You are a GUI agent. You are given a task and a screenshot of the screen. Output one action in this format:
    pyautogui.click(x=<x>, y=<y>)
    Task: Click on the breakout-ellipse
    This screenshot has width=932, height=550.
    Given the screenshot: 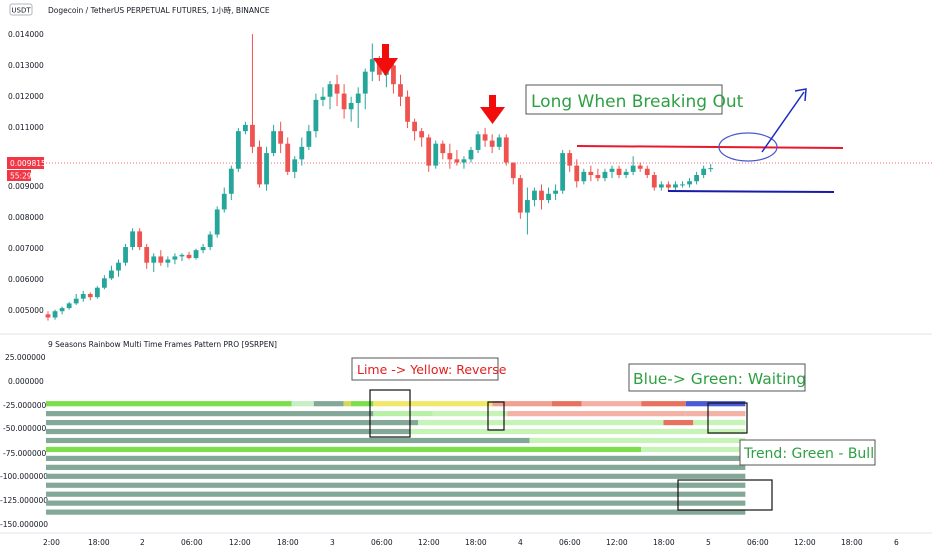 What is the action you would take?
    pyautogui.click(x=748, y=147)
    